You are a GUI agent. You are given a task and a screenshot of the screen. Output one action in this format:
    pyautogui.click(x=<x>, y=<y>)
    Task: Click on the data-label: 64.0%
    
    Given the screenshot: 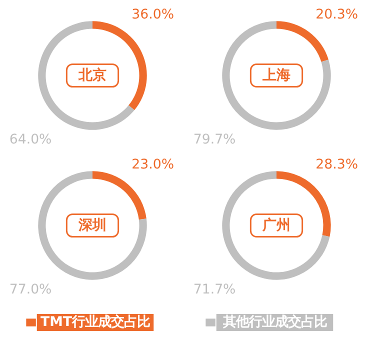 What is the action you would take?
    pyautogui.click(x=30, y=140)
    